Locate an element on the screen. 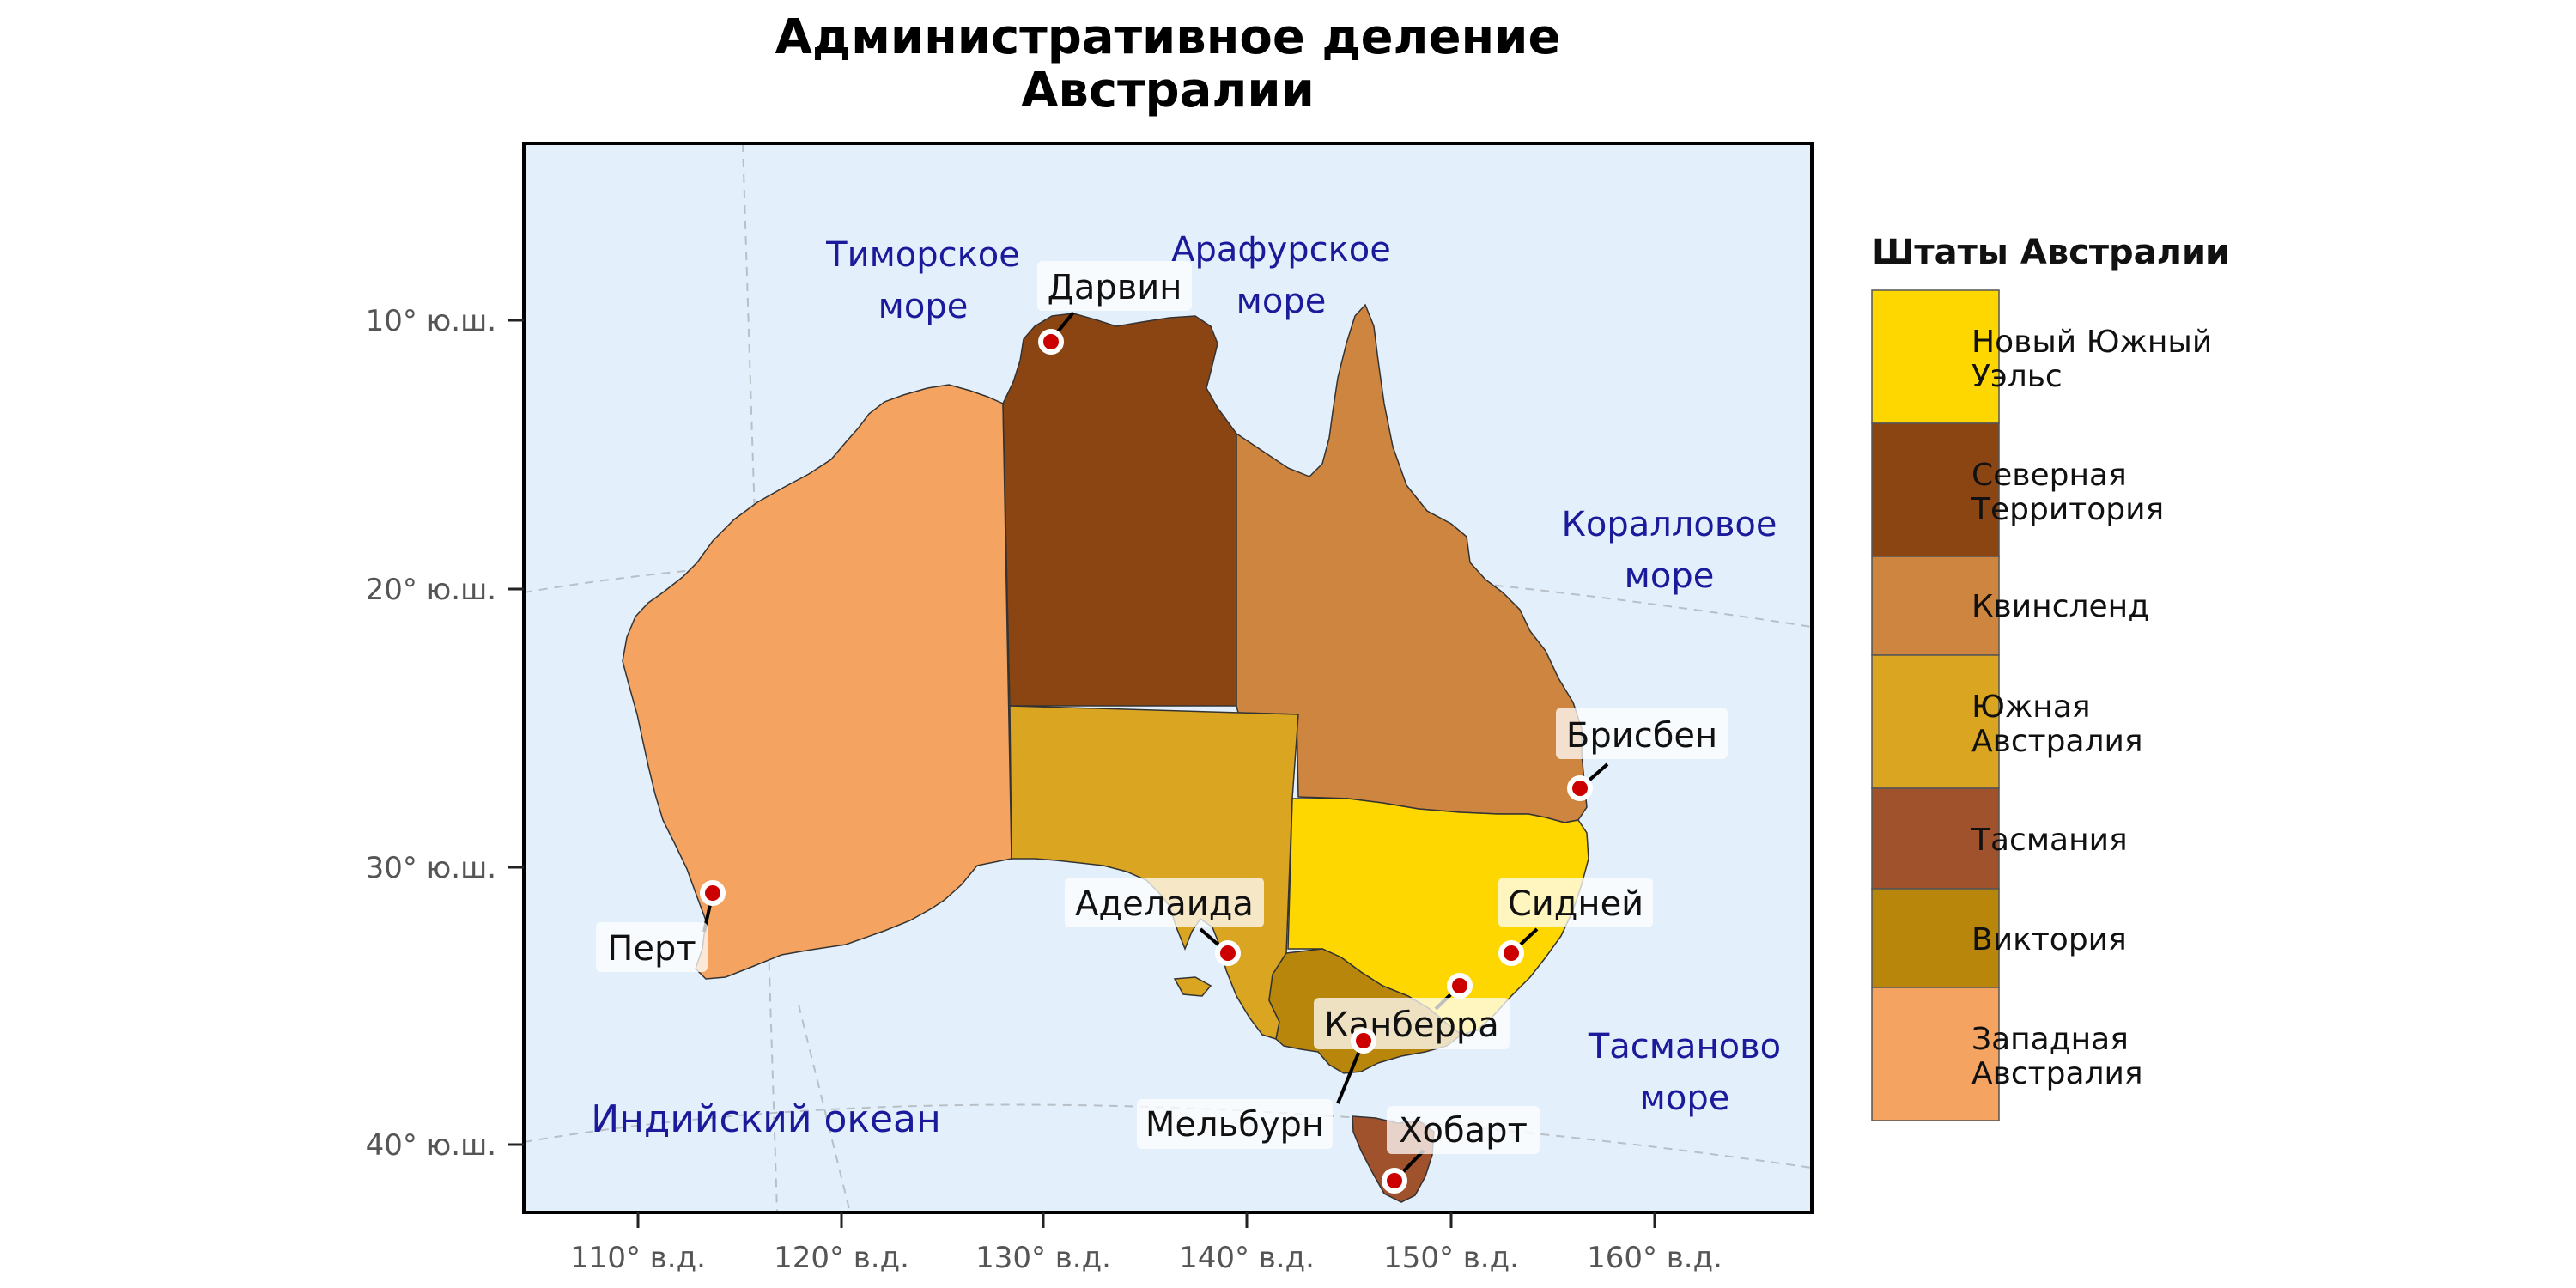 The height and width of the screenshot is (1288, 2576). legend-label: Территория is located at coordinates (2068, 510).